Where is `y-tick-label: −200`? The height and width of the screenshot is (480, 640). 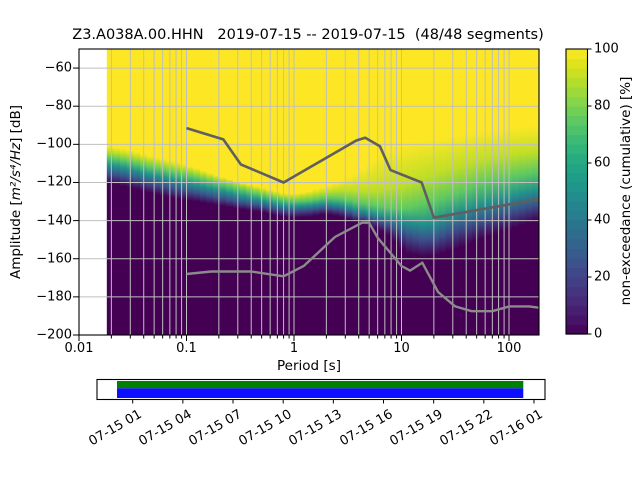
y-tick-label: −200 is located at coordinates (54, 335).